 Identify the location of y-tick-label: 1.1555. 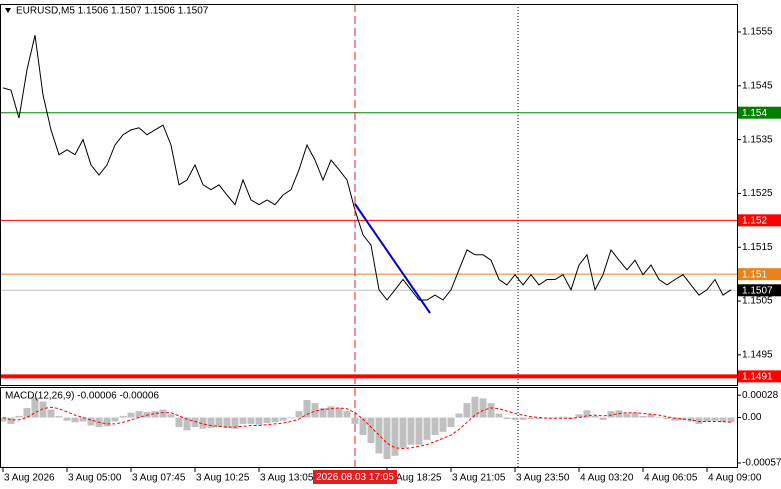
(757, 32).